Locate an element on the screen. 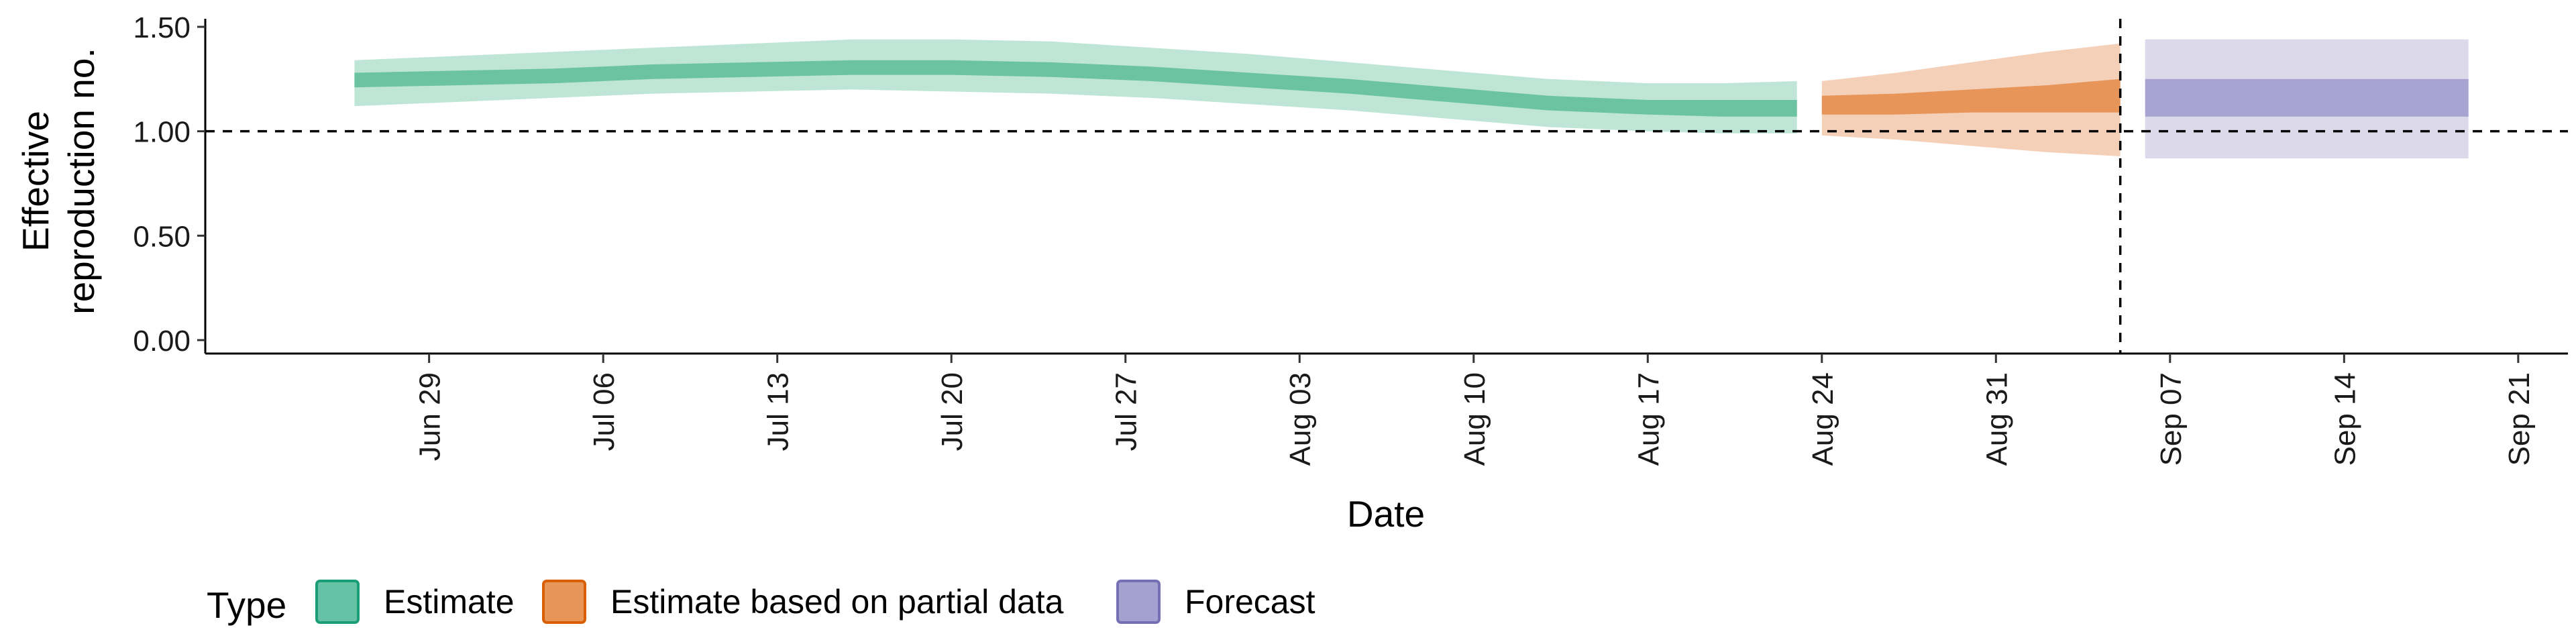 The width and height of the screenshot is (2576, 644). x-tick-label: Sep 21 is located at coordinates (2519, 419).